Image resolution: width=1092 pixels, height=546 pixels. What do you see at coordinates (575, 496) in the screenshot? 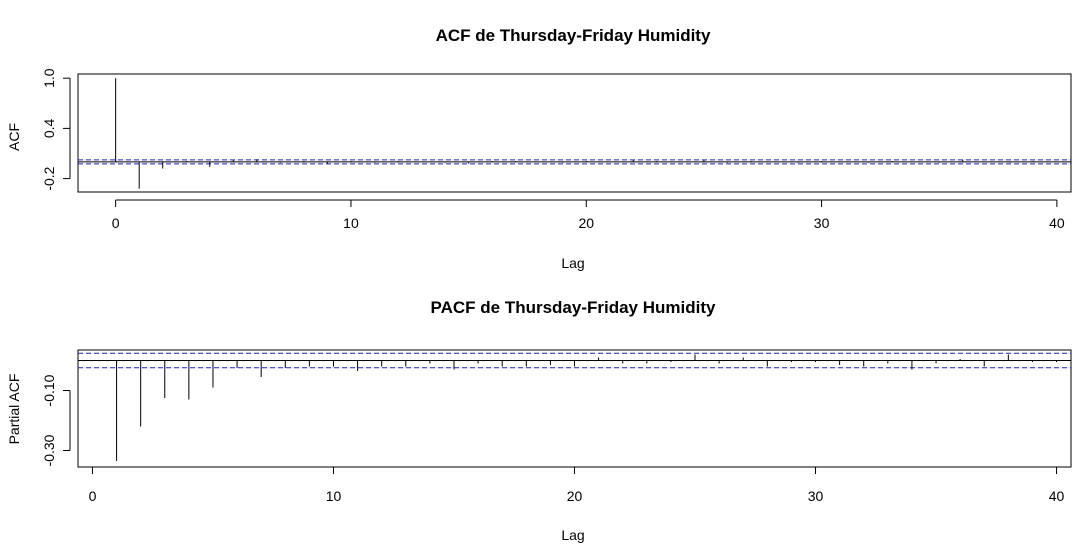
I see `pacf-x-tick-label: 20` at bounding box center [575, 496].